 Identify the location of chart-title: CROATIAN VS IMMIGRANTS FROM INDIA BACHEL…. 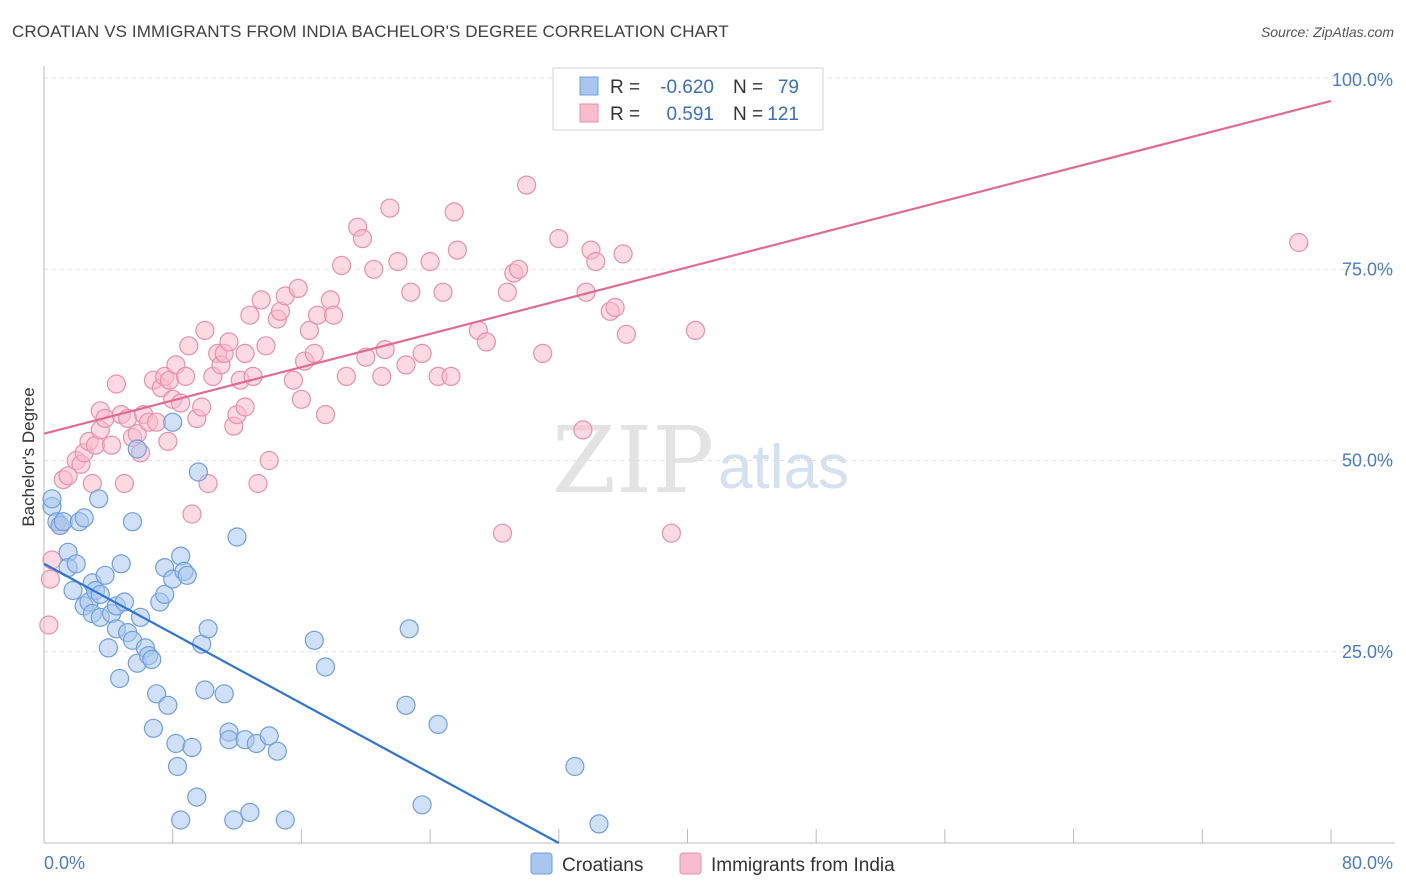
(370, 31).